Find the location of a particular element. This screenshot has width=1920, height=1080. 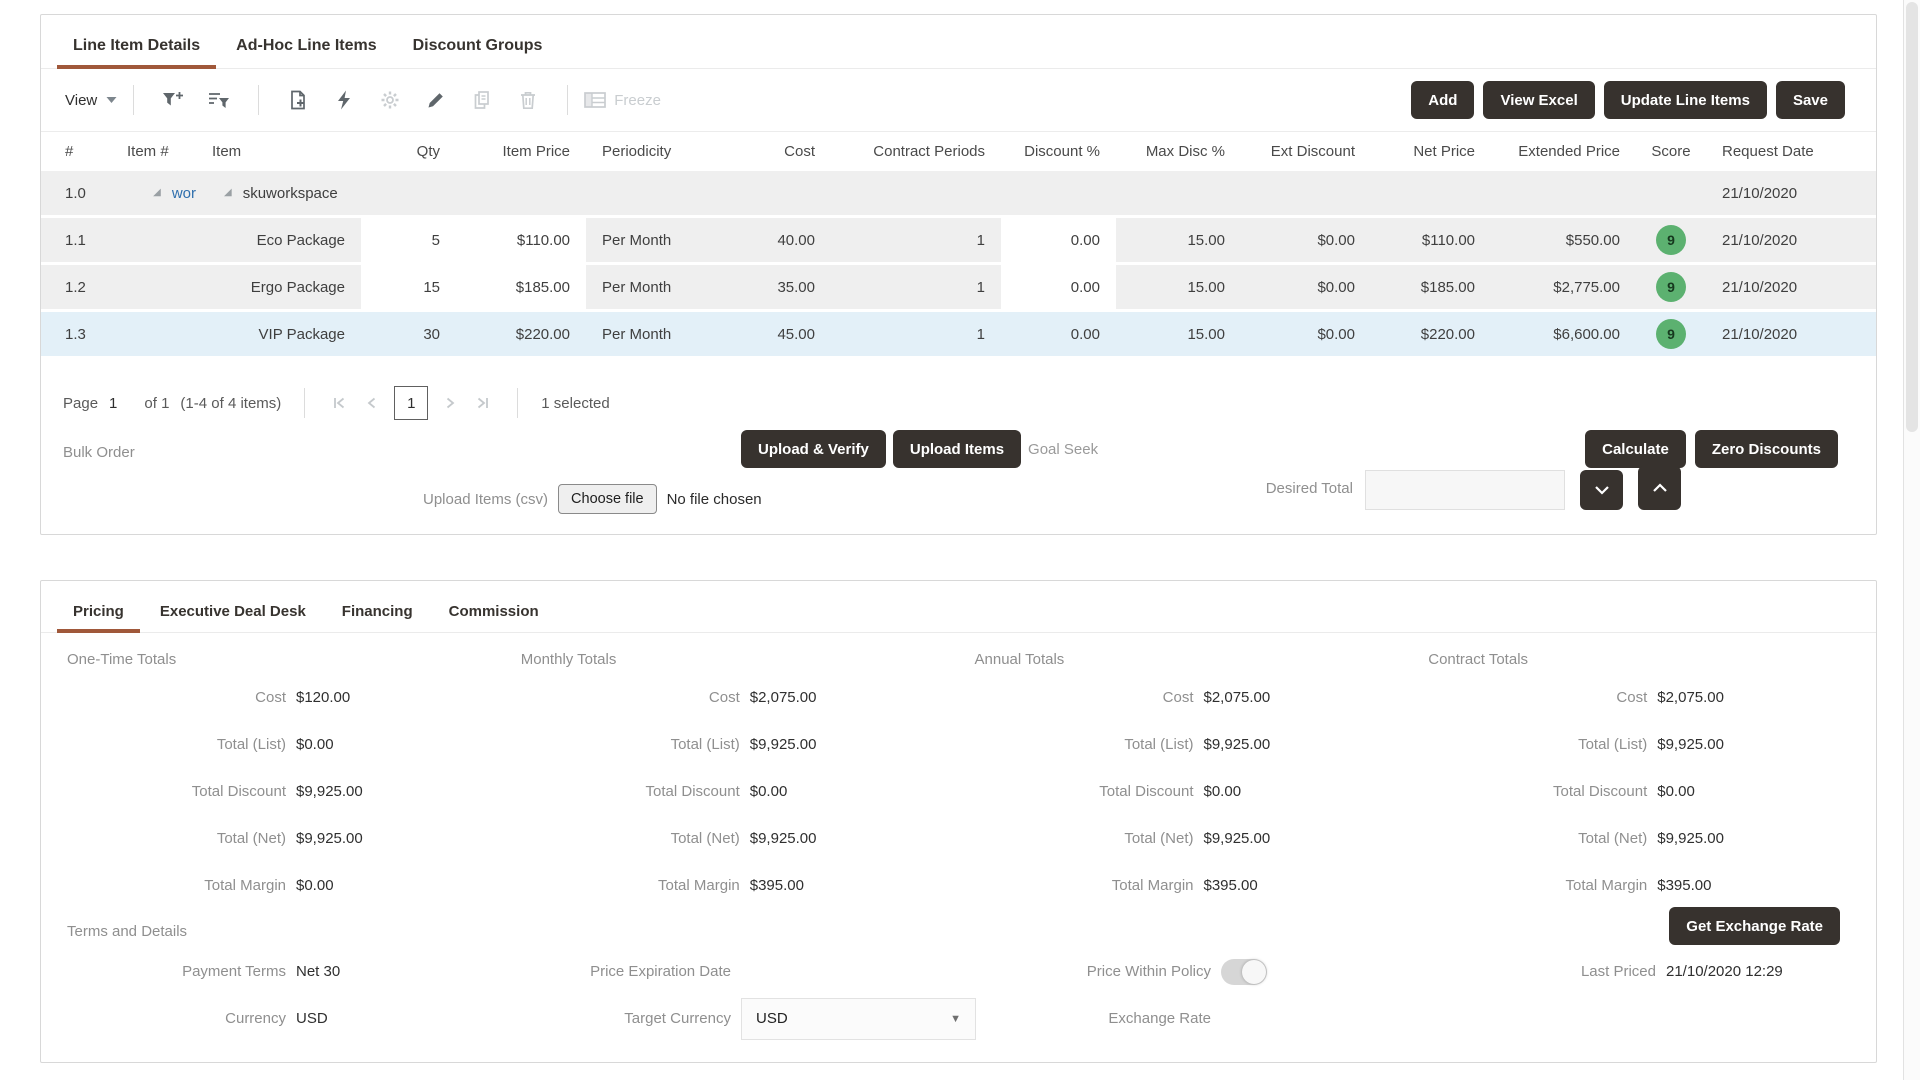

upload-items-button: Upload Items is located at coordinates (957, 449).